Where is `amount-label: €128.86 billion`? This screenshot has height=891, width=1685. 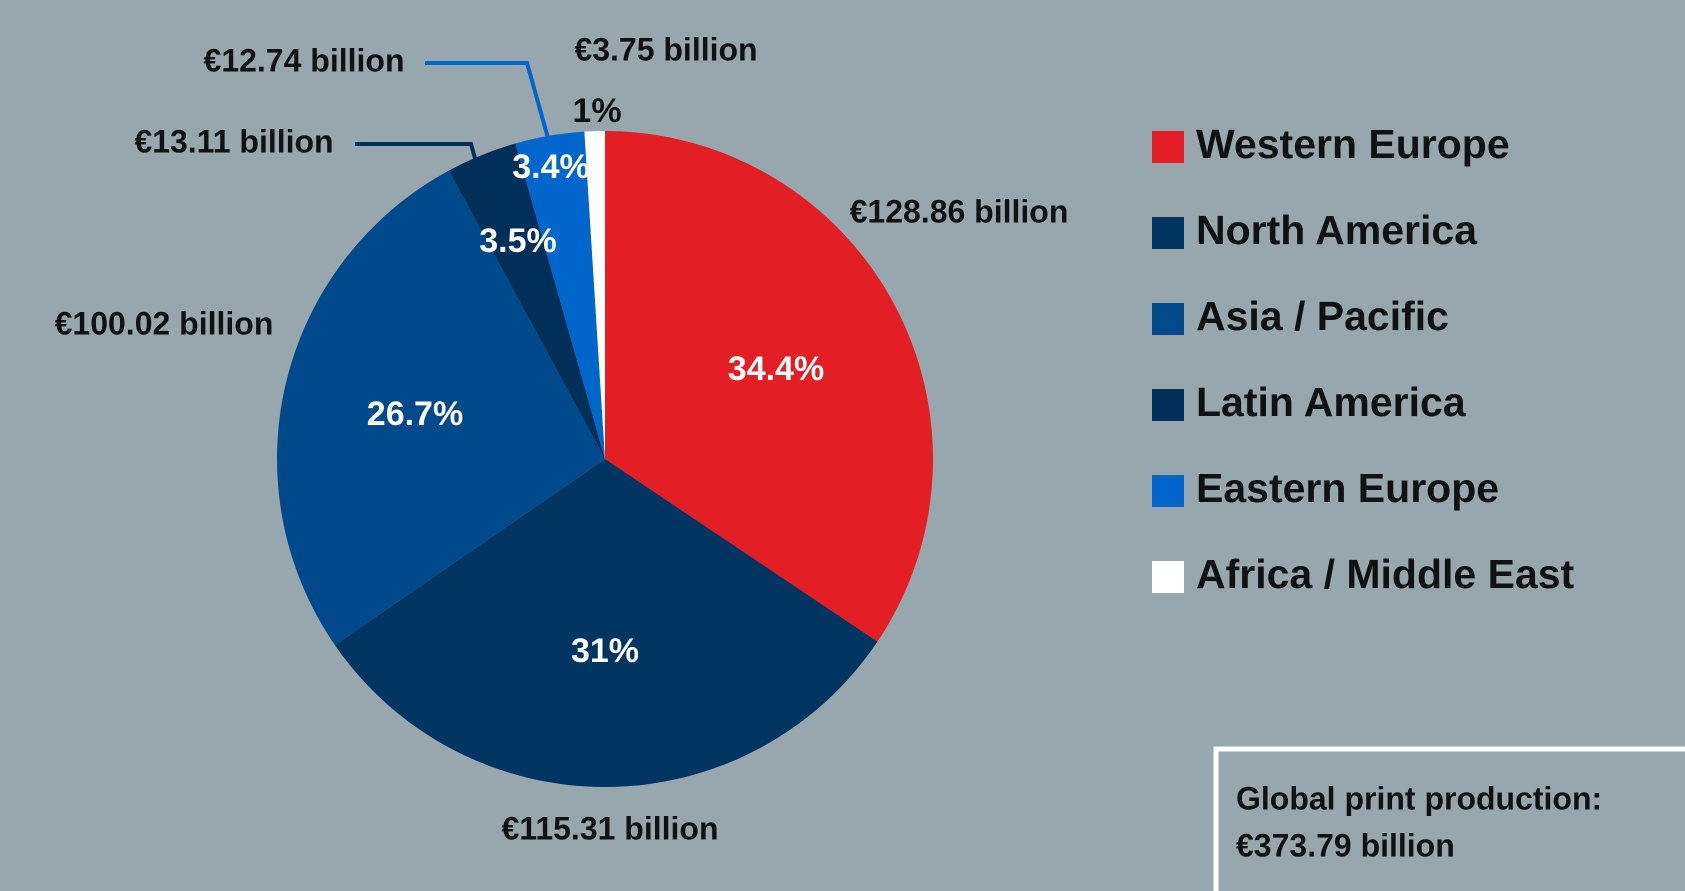
amount-label: €128.86 billion is located at coordinates (959, 211).